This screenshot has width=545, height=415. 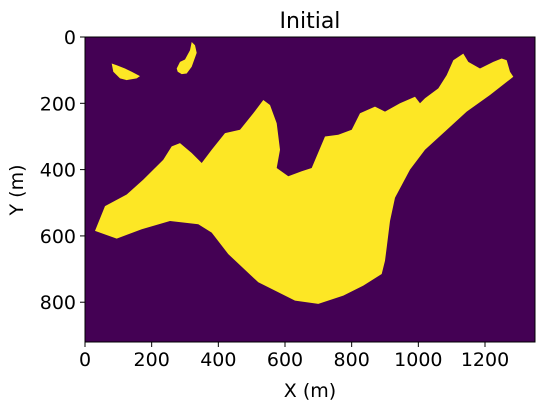 What do you see at coordinates (17, 191) in the screenshot?
I see `y-axis-label: Y (m)` at bounding box center [17, 191].